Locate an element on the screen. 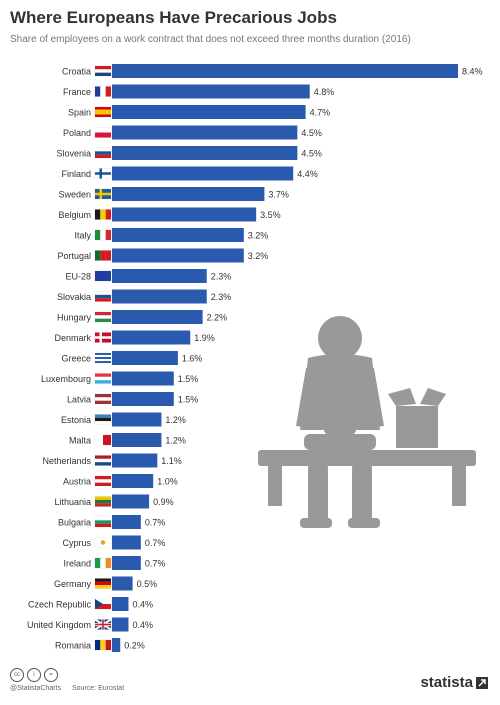 The height and width of the screenshot is (705, 500). bar-row: Malta 1.2% is located at coordinates (127, 440).